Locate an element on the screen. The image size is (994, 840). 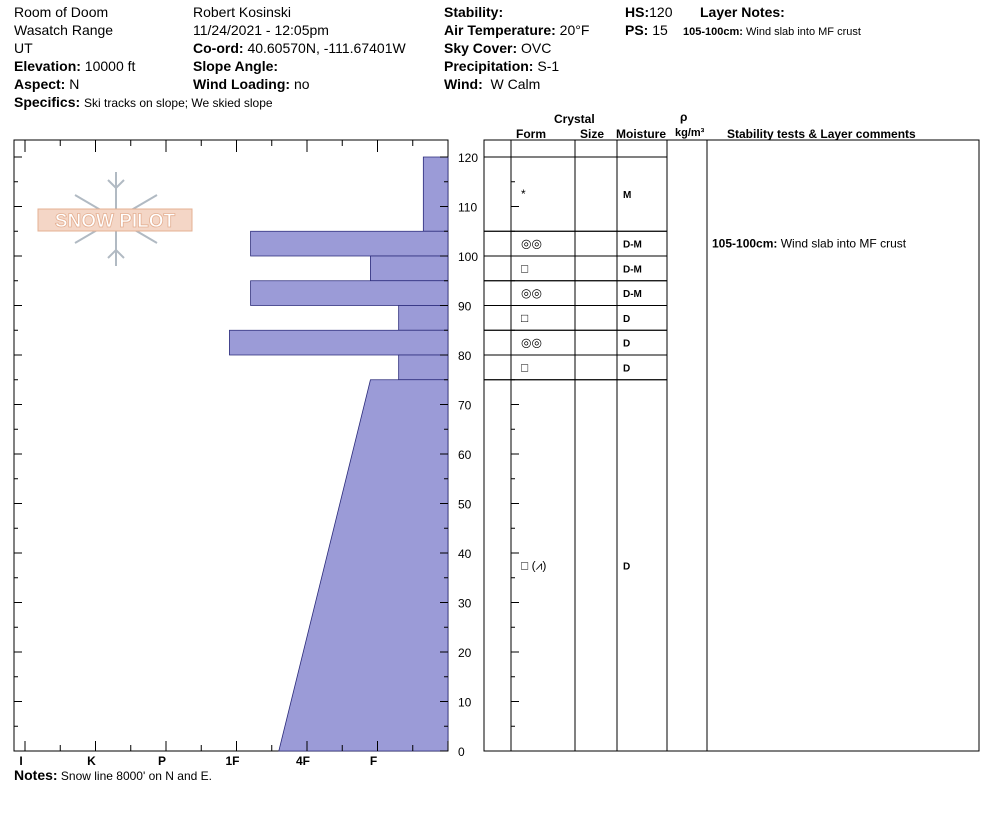
observation-datetime: 11/24/2021 - 12:05pm is located at coordinates (261, 30).